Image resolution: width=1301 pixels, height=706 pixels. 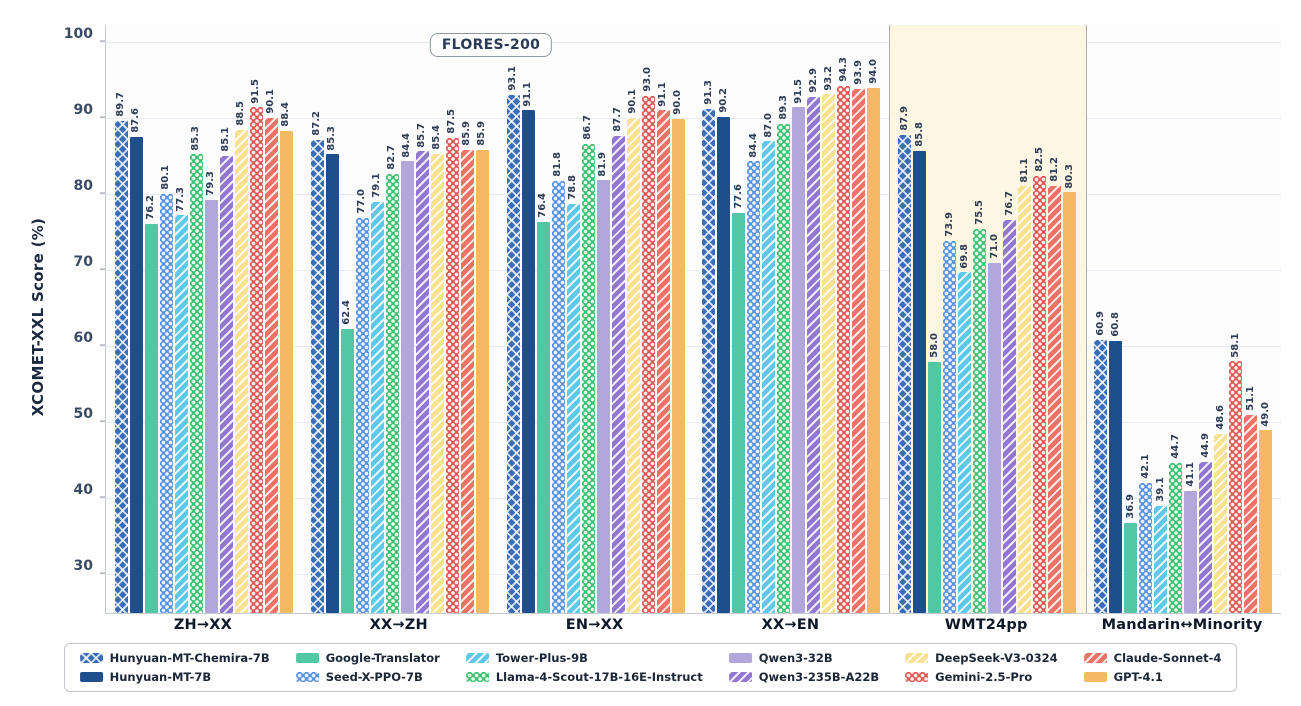 What do you see at coordinates (377, 393) in the screenshot?
I see `bar: 79.1` at bounding box center [377, 393].